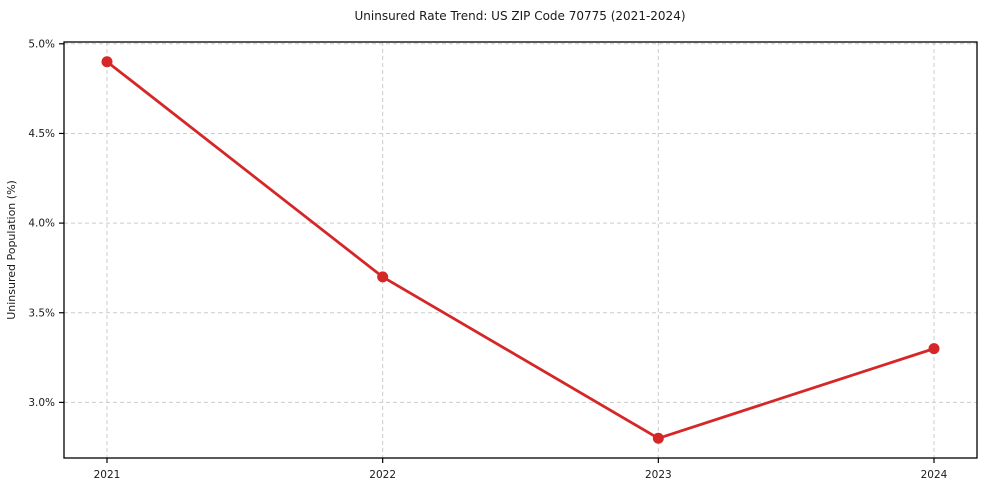 The width and height of the screenshot is (989, 490). What do you see at coordinates (934, 475) in the screenshot?
I see `x-tick-label: 2024` at bounding box center [934, 475].